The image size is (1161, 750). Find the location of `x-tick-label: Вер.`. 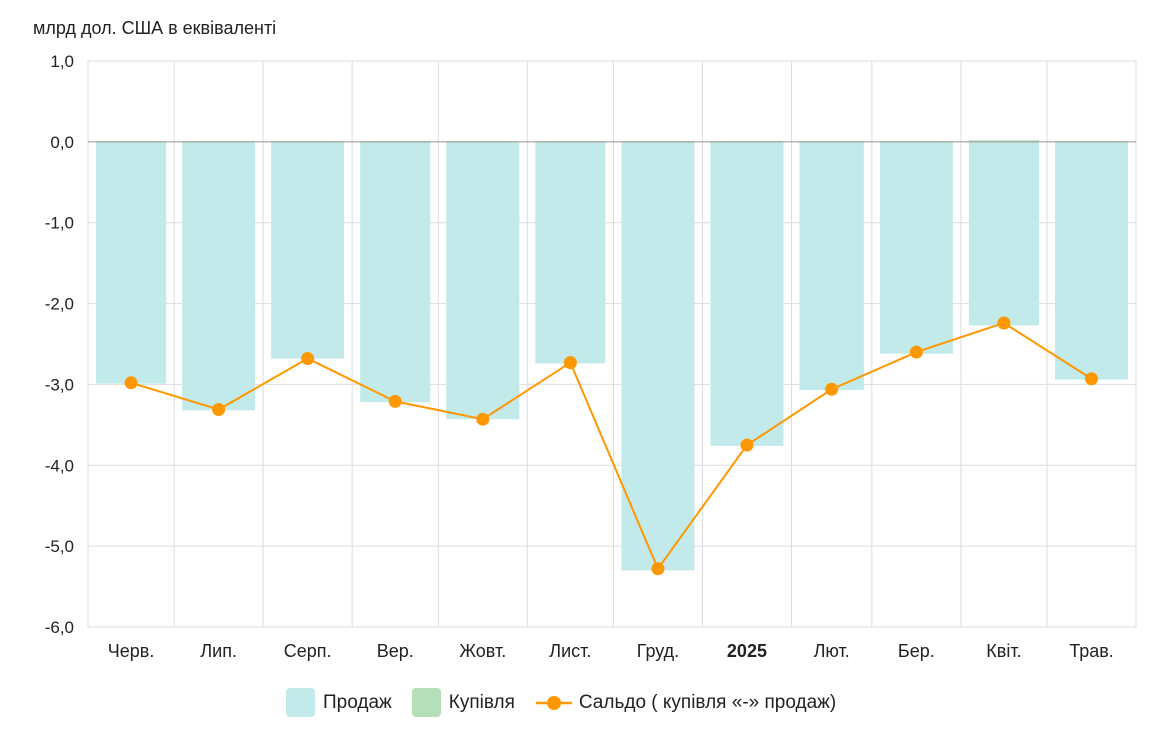

x-tick-label: Вер. is located at coordinates (395, 651).